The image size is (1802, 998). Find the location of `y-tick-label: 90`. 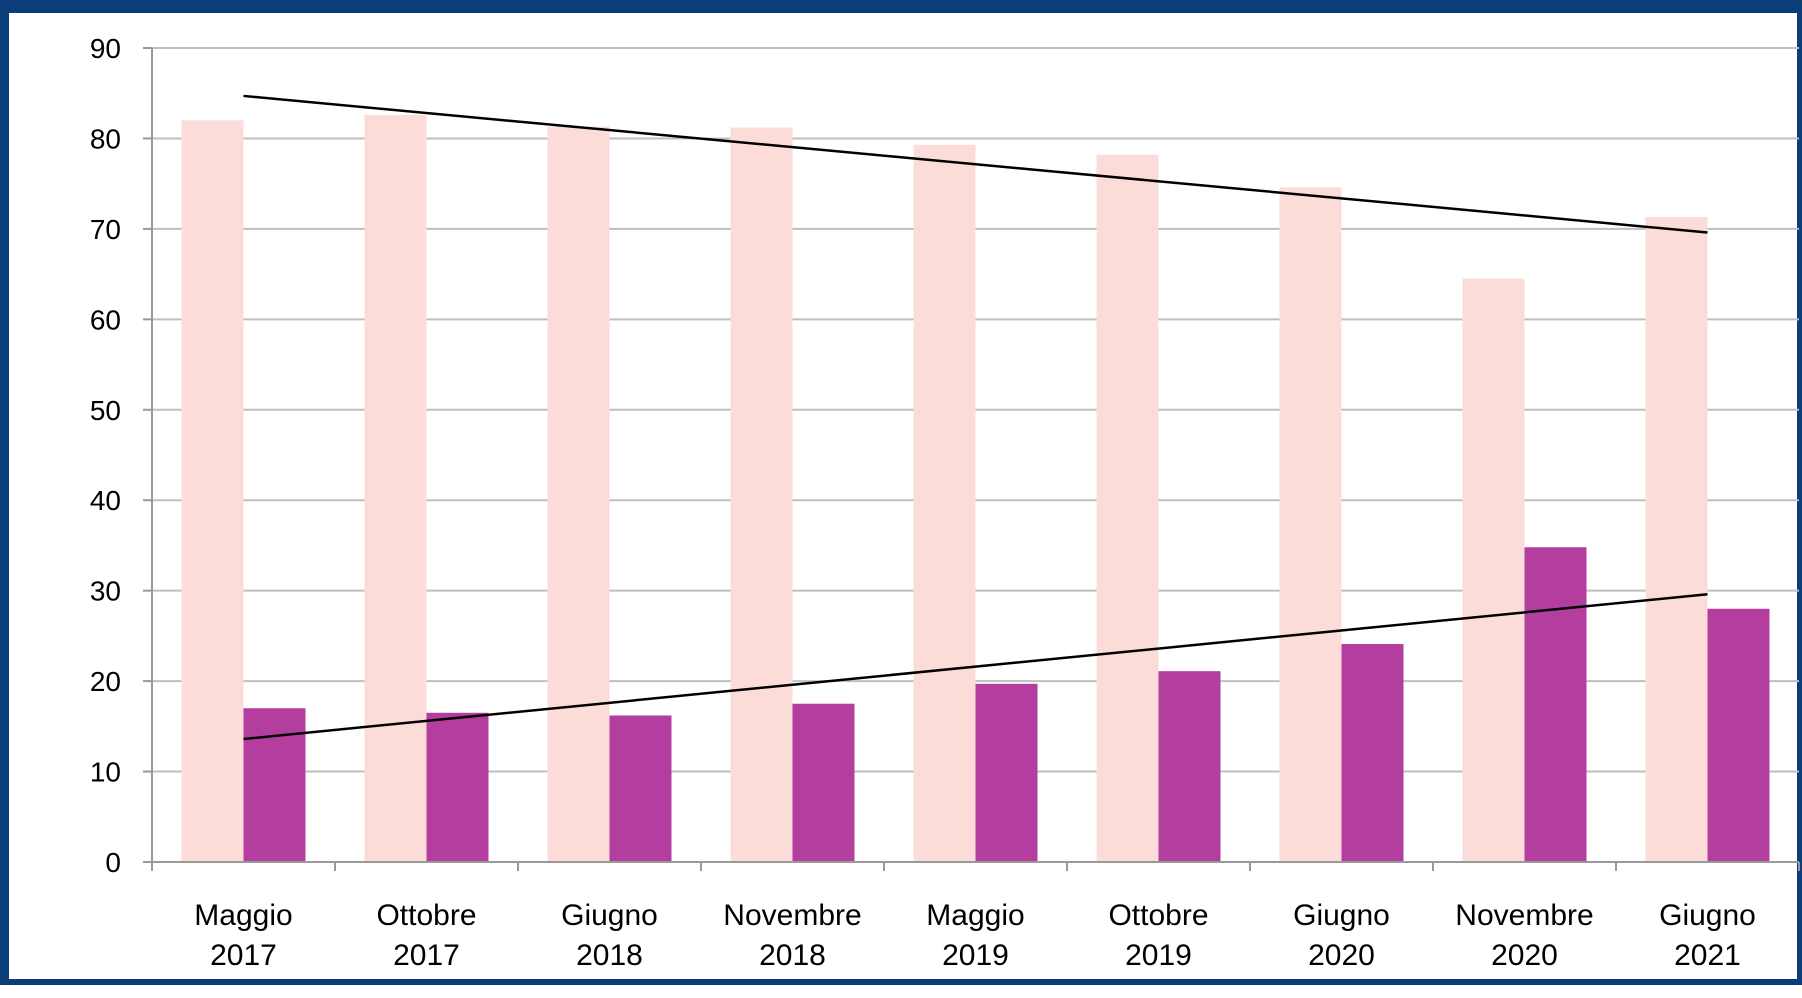

y-tick-label: 90 is located at coordinates (105, 48).